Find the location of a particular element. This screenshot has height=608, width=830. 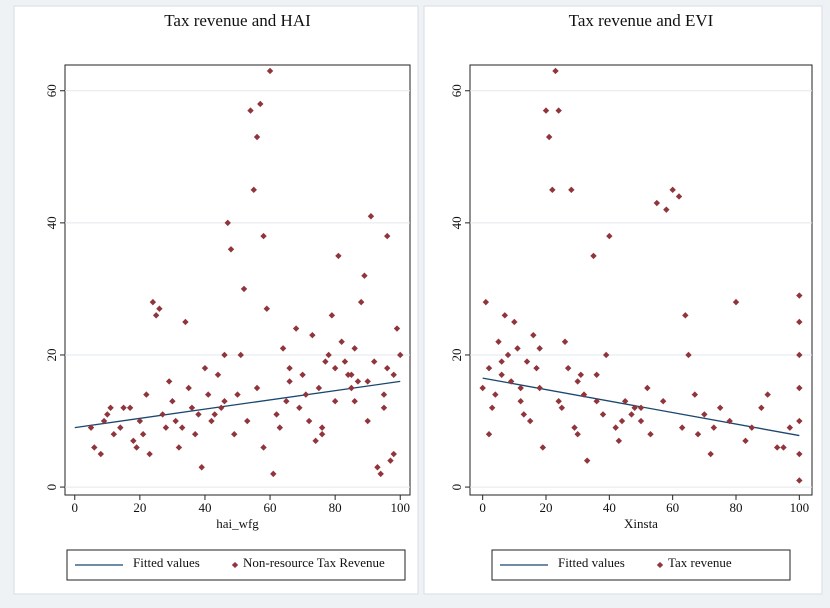

legend-marker is located at coordinates (660, 565).